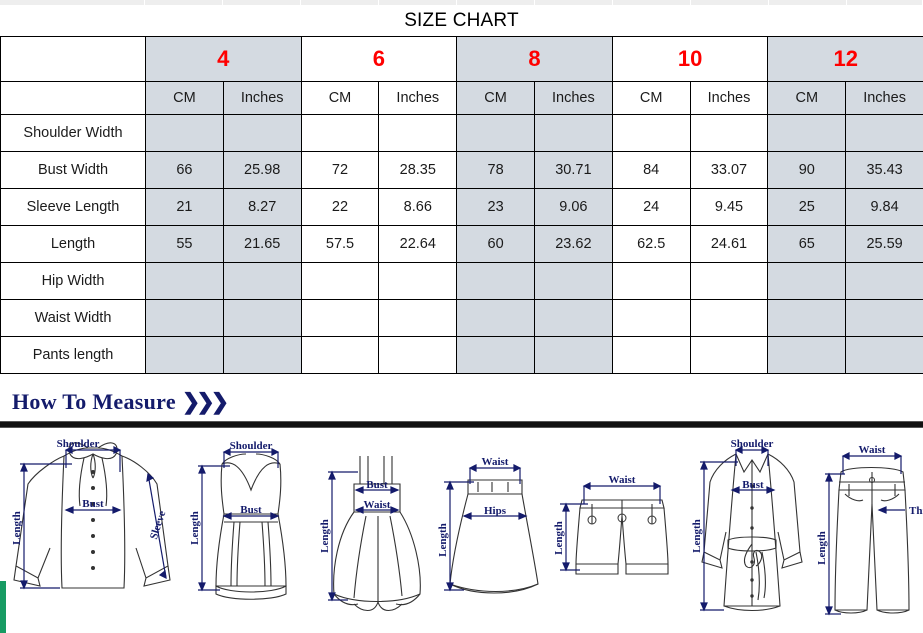  What do you see at coordinates (73, 355) in the screenshot?
I see `row-label: Pants length` at bounding box center [73, 355].